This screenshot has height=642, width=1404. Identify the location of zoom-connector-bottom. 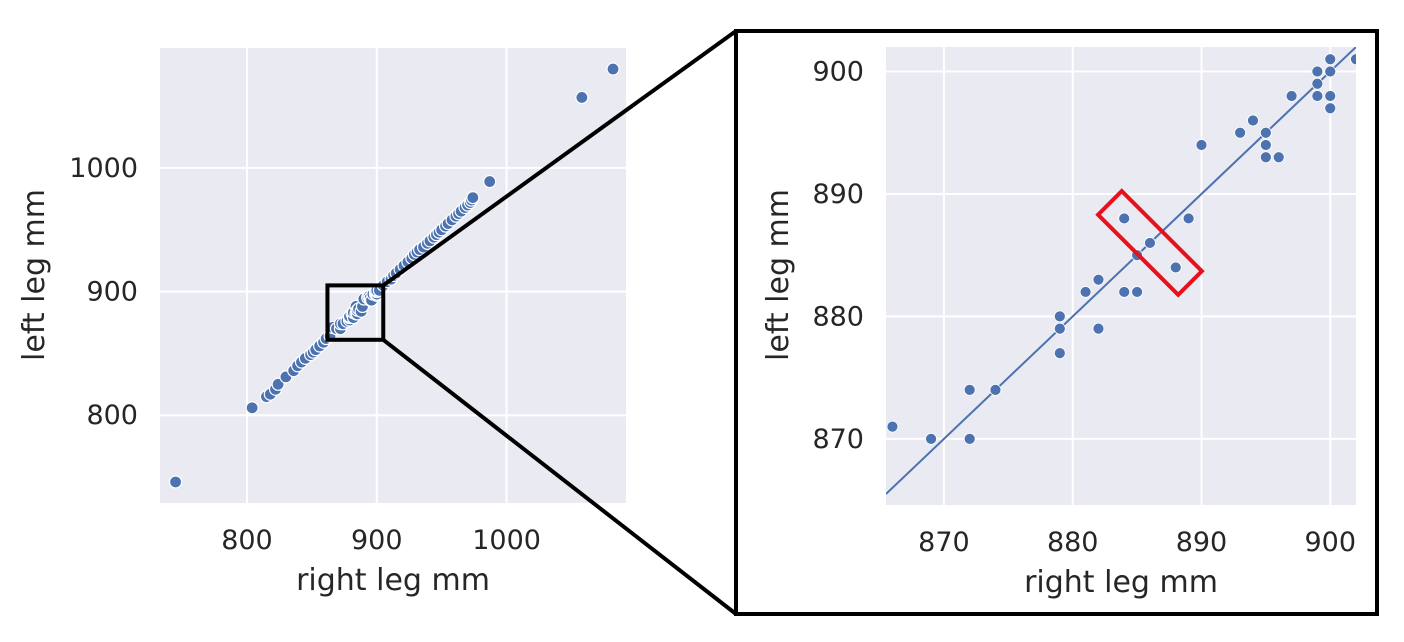
(560, 477).